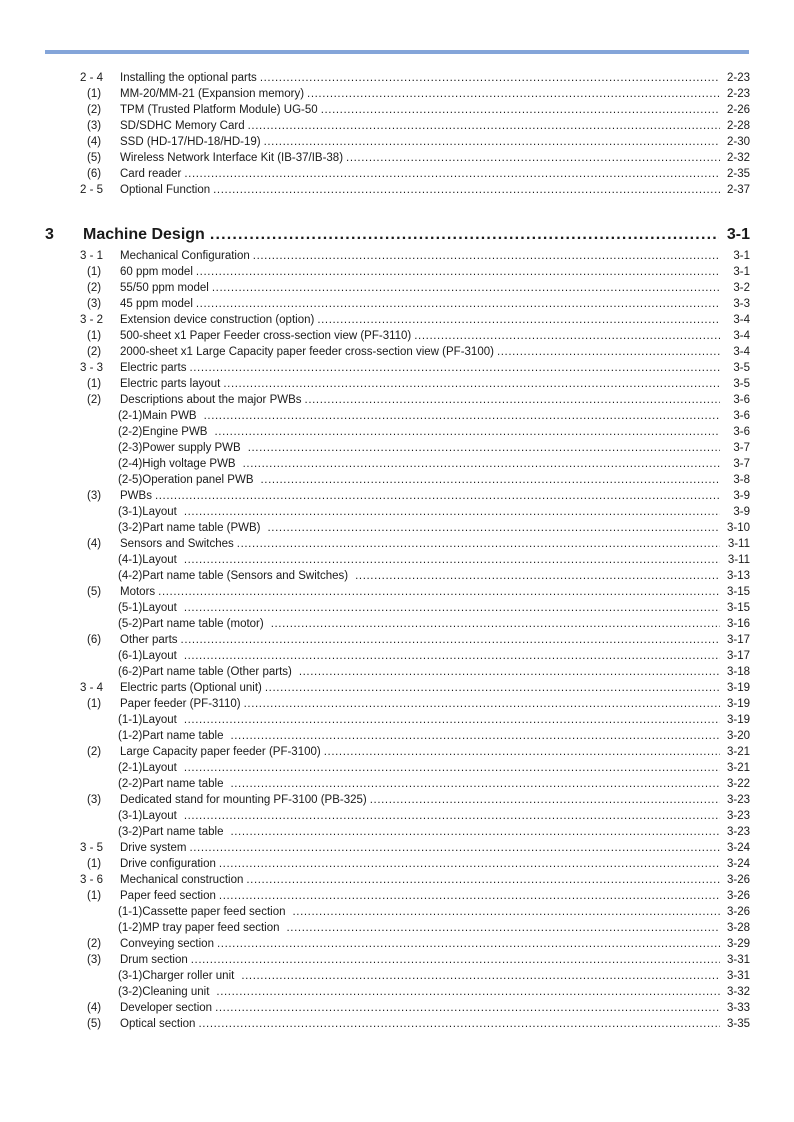 The width and height of the screenshot is (794, 1122). I want to click on toc-entry-sub: (3-2)Part name table 3-23, so click(415, 832).